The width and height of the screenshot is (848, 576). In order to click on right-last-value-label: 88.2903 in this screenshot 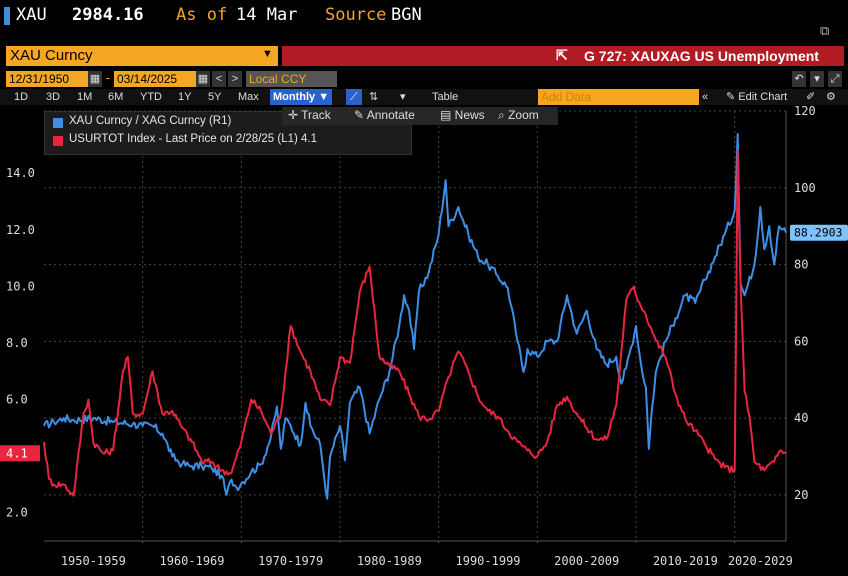, I will do `click(818, 233)`.